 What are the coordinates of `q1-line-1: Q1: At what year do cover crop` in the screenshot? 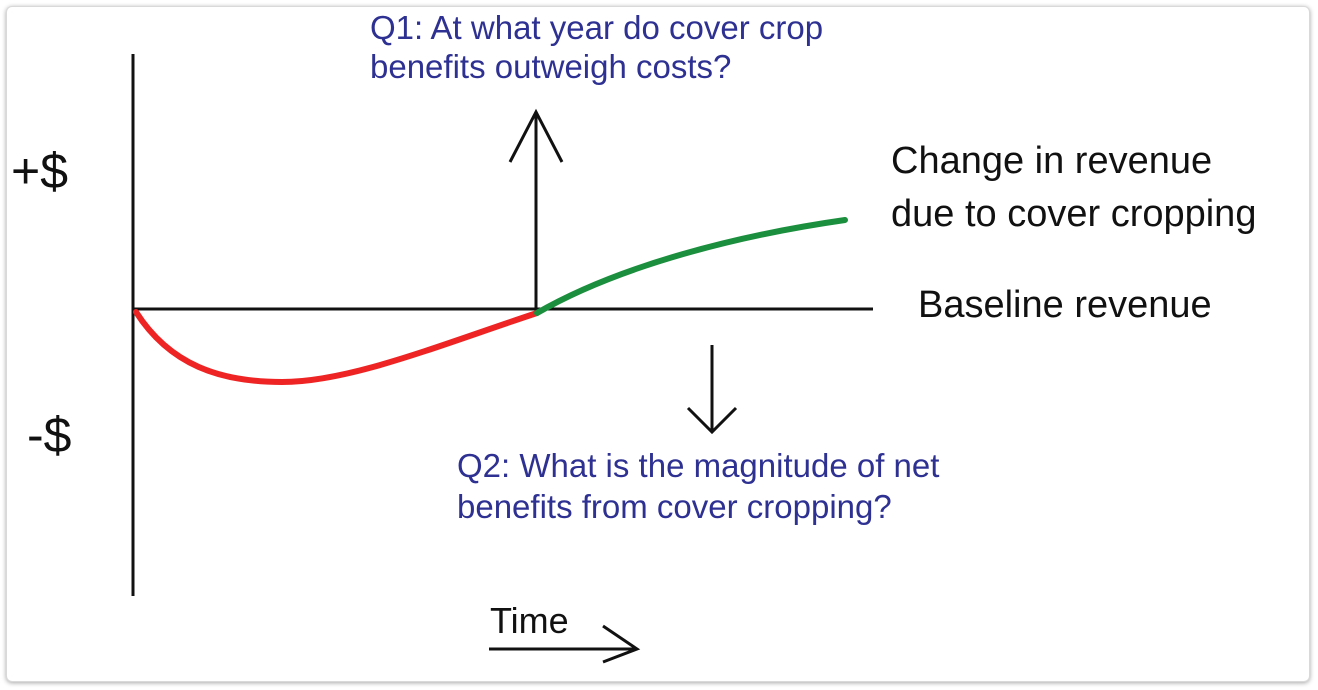 It's located at (597, 27).